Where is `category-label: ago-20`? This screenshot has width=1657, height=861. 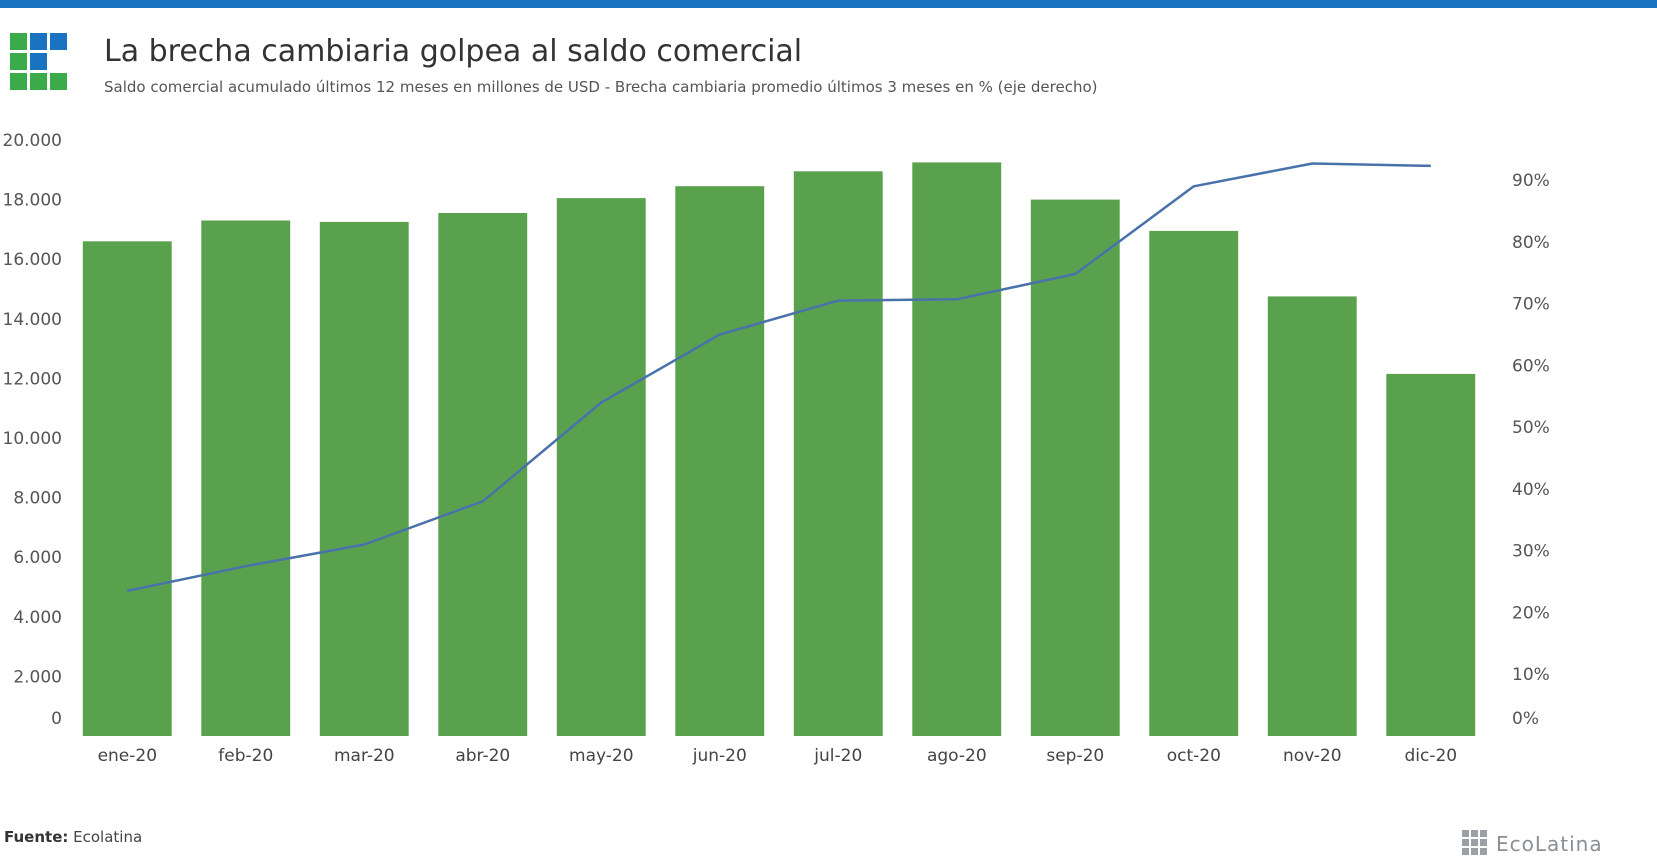 category-label: ago-20 is located at coordinates (957, 756).